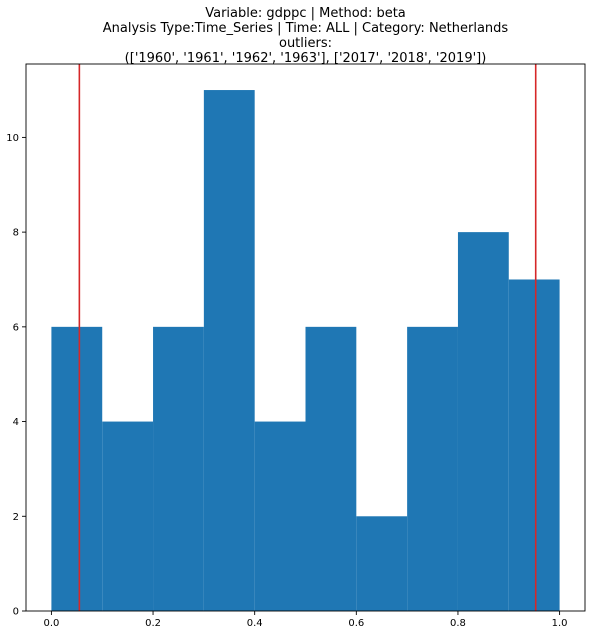  I want to click on y-tick-label: 4, so click(16, 422).